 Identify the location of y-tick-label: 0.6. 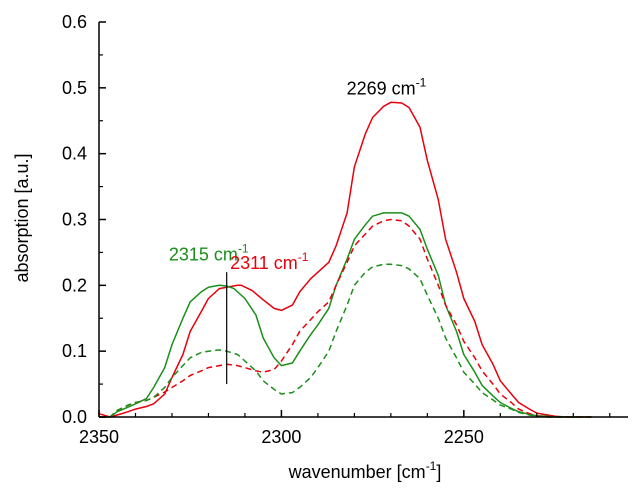
(74, 22).